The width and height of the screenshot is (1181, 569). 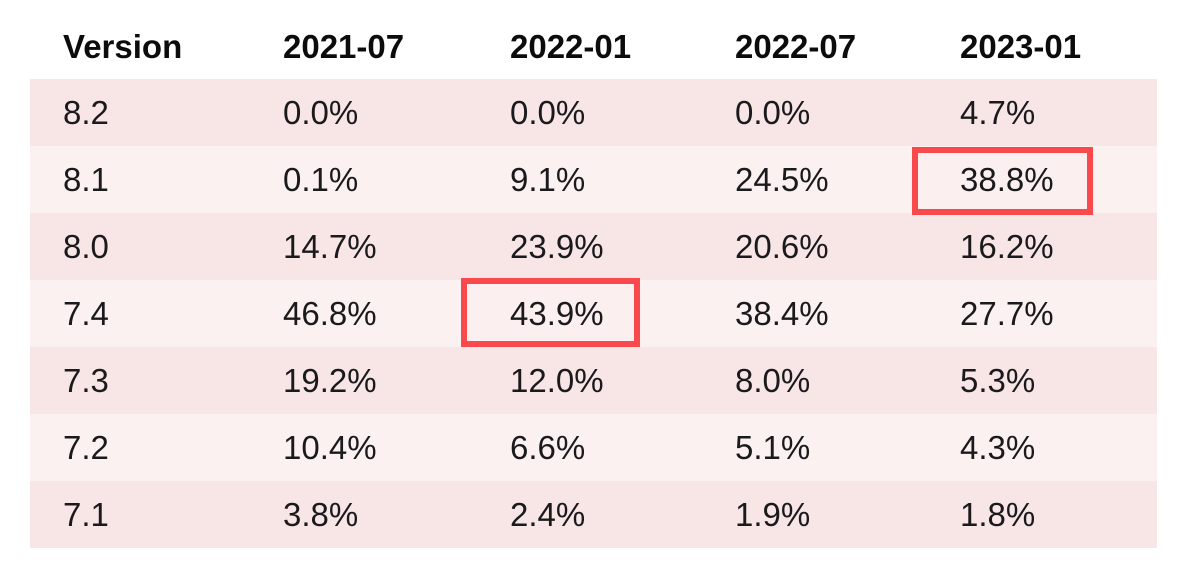 I want to click on table-header-row: Version 2021-07 2022-01 2022-07 2023-01, so click(x=593, y=46).